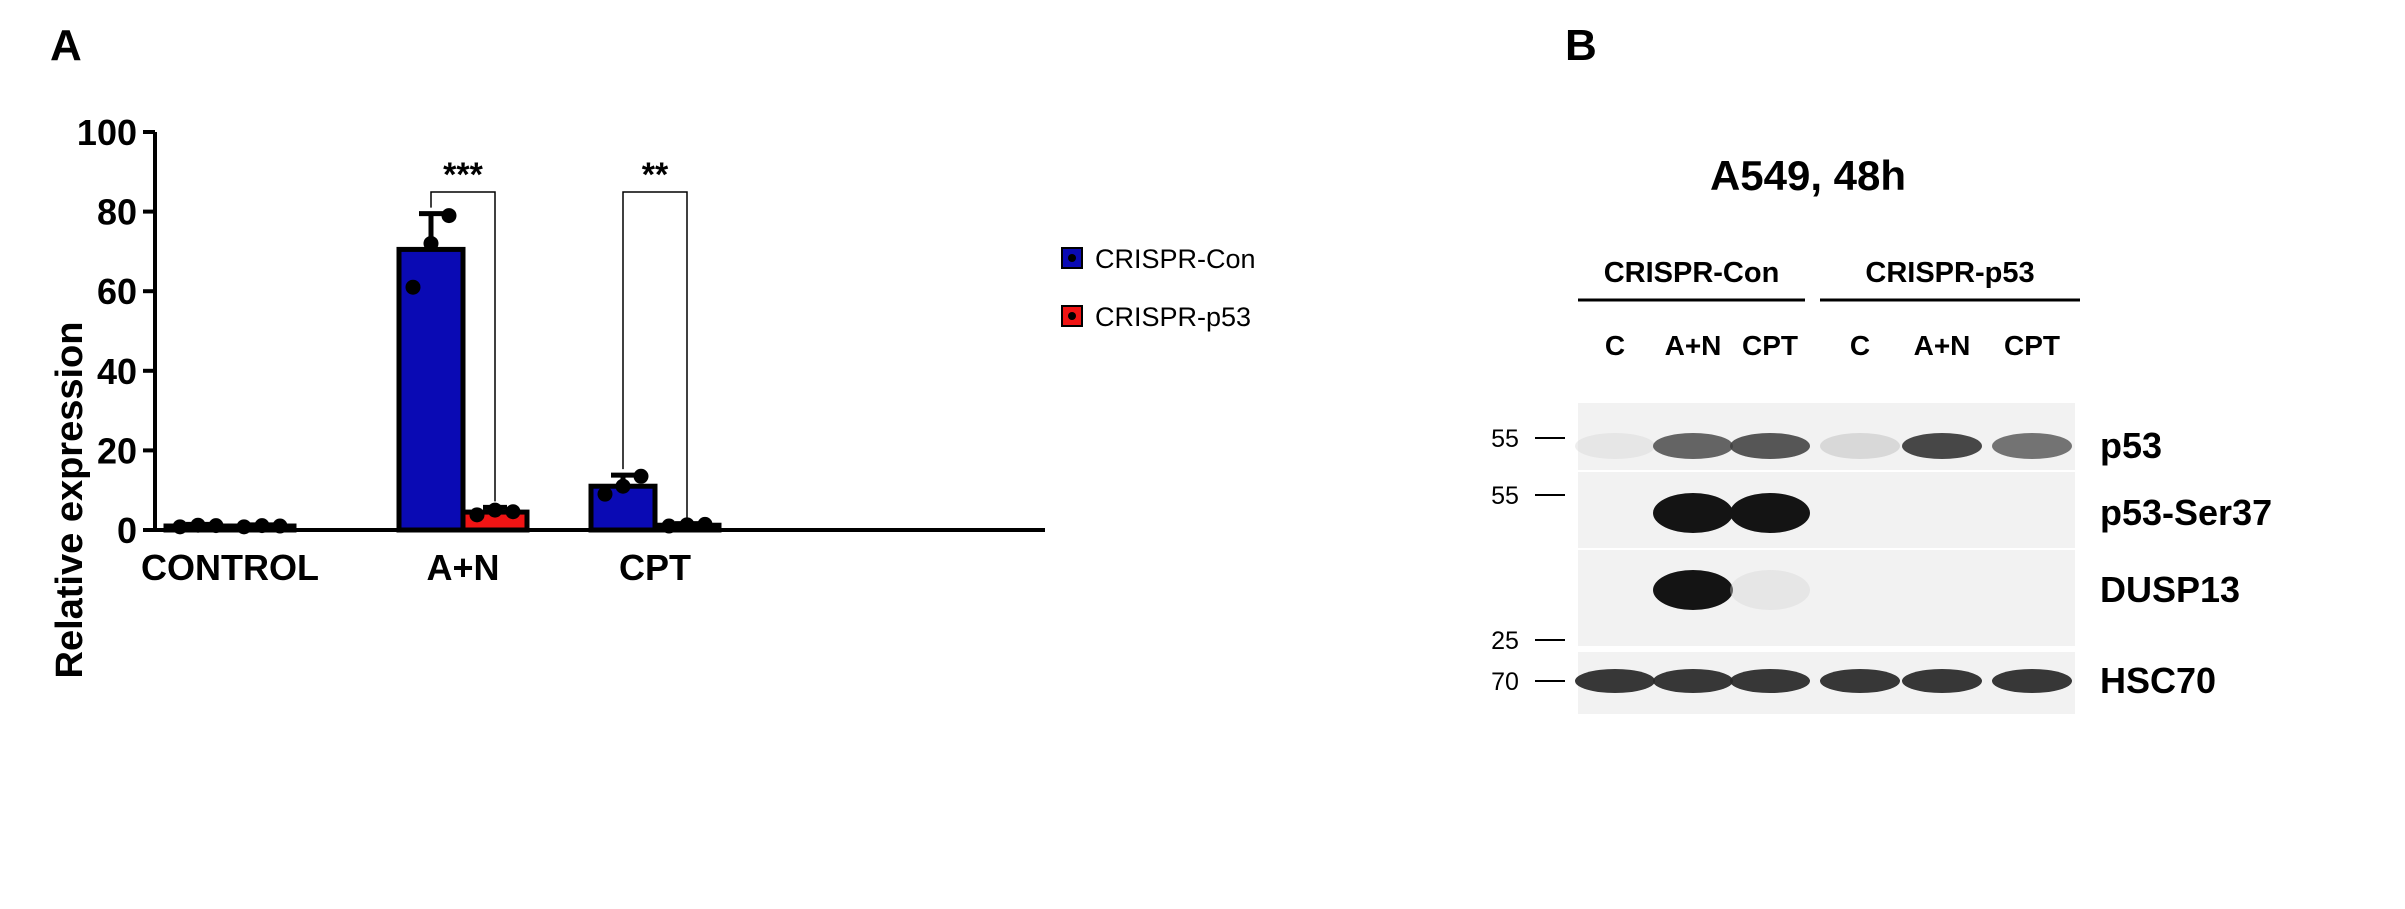 Image resolution: width=2405 pixels, height=909 pixels. I want to click on blot-marker-label: 70, so click(1505, 682).